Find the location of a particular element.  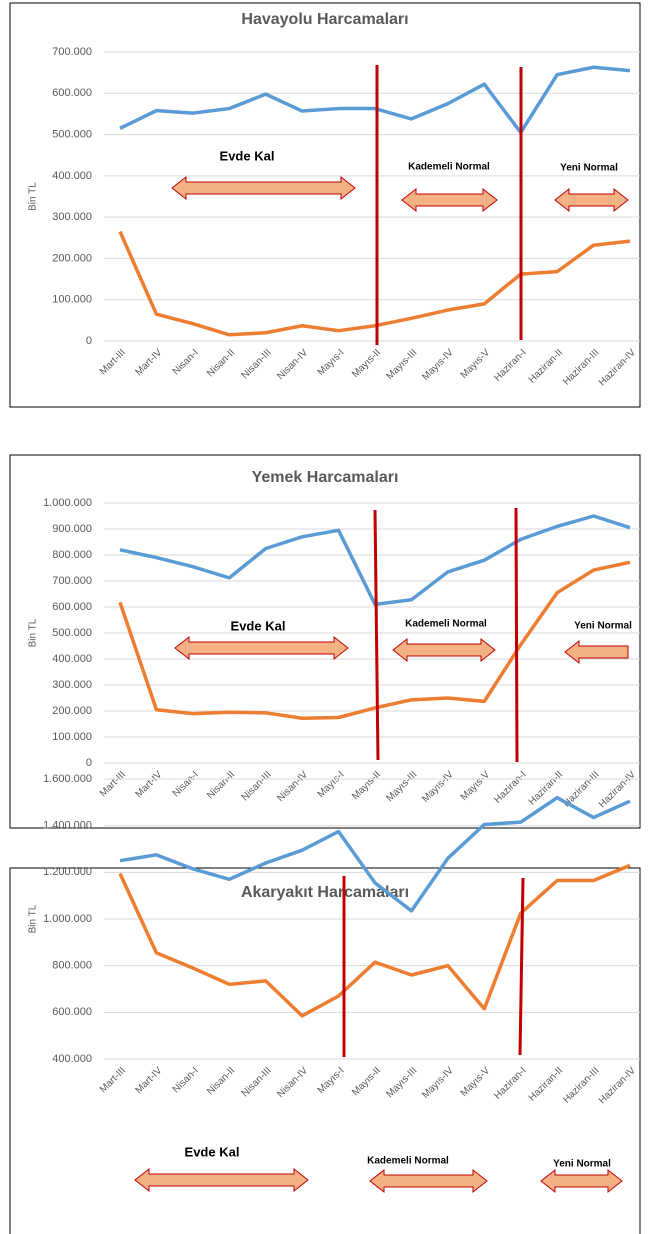

y-tick-label: 1.400.000 is located at coordinates (67, 826).